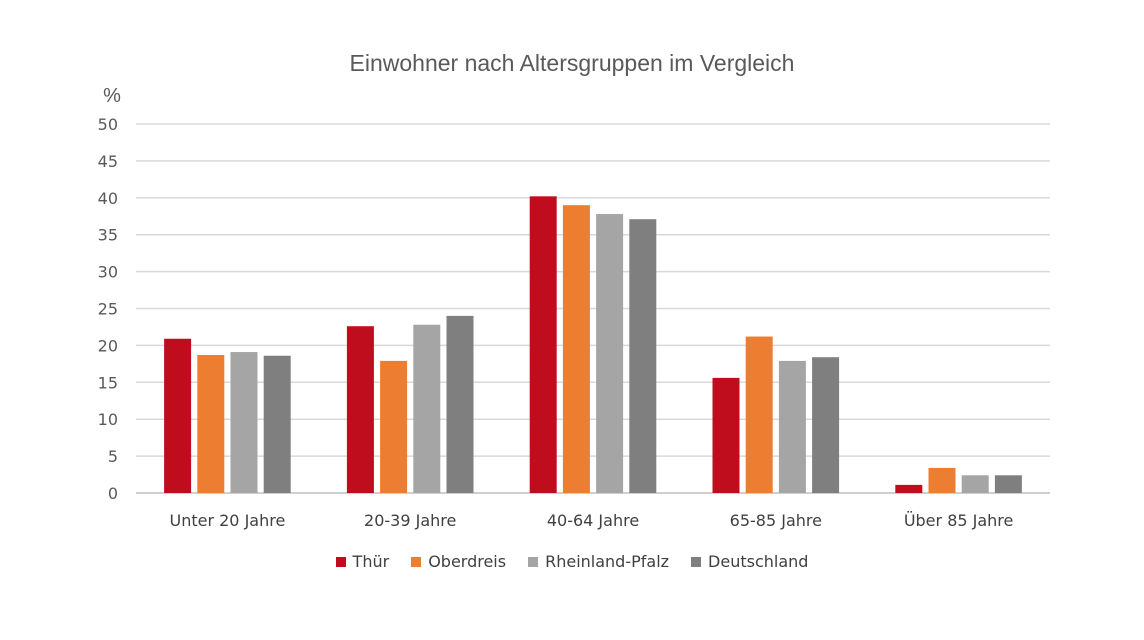  I want to click on y-tick-label: 5, so click(113, 456).